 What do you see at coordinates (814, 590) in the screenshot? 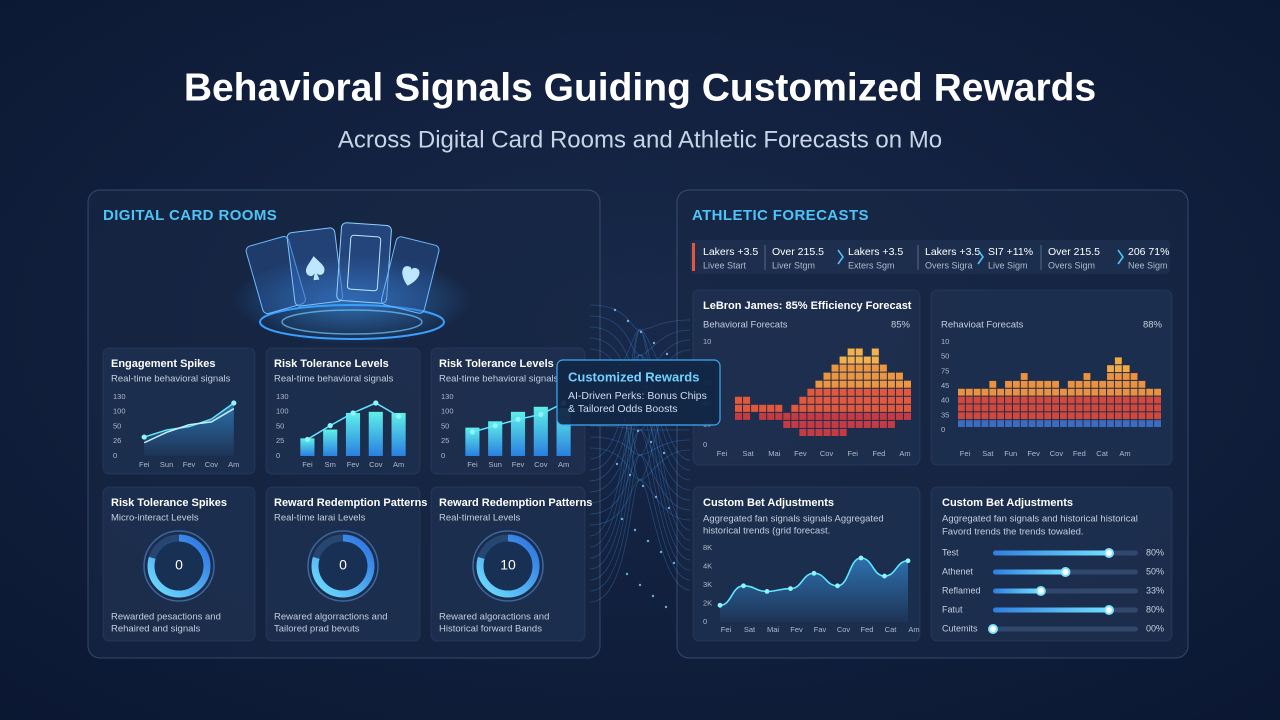
I see `area` at bounding box center [814, 590].